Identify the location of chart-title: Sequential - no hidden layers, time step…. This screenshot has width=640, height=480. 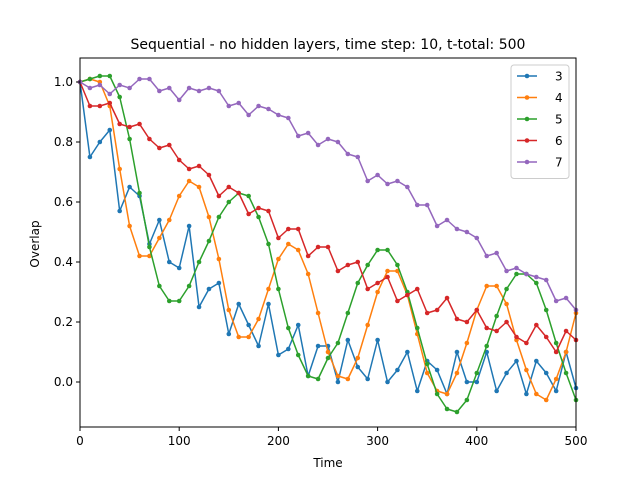
(328, 45).